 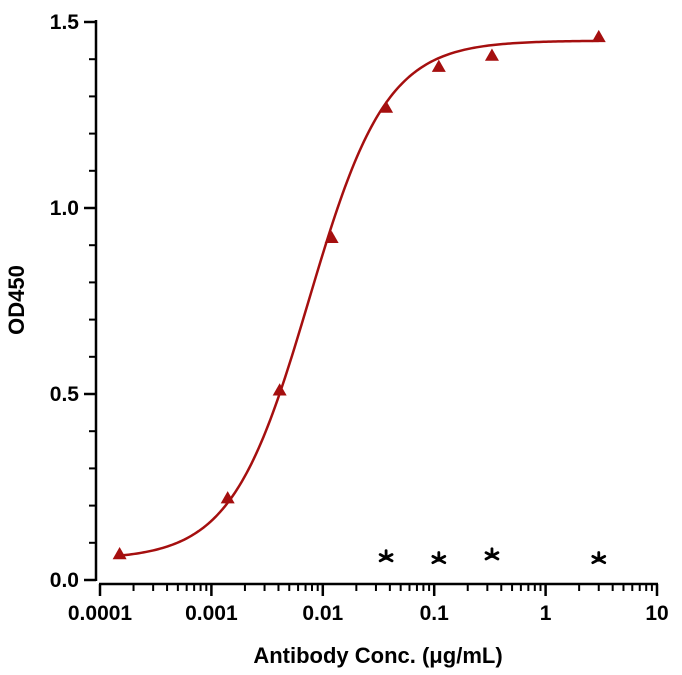 What do you see at coordinates (64, 208) in the screenshot?
I see `y-tick-label: 1.0` at bounding box center [64, 208].